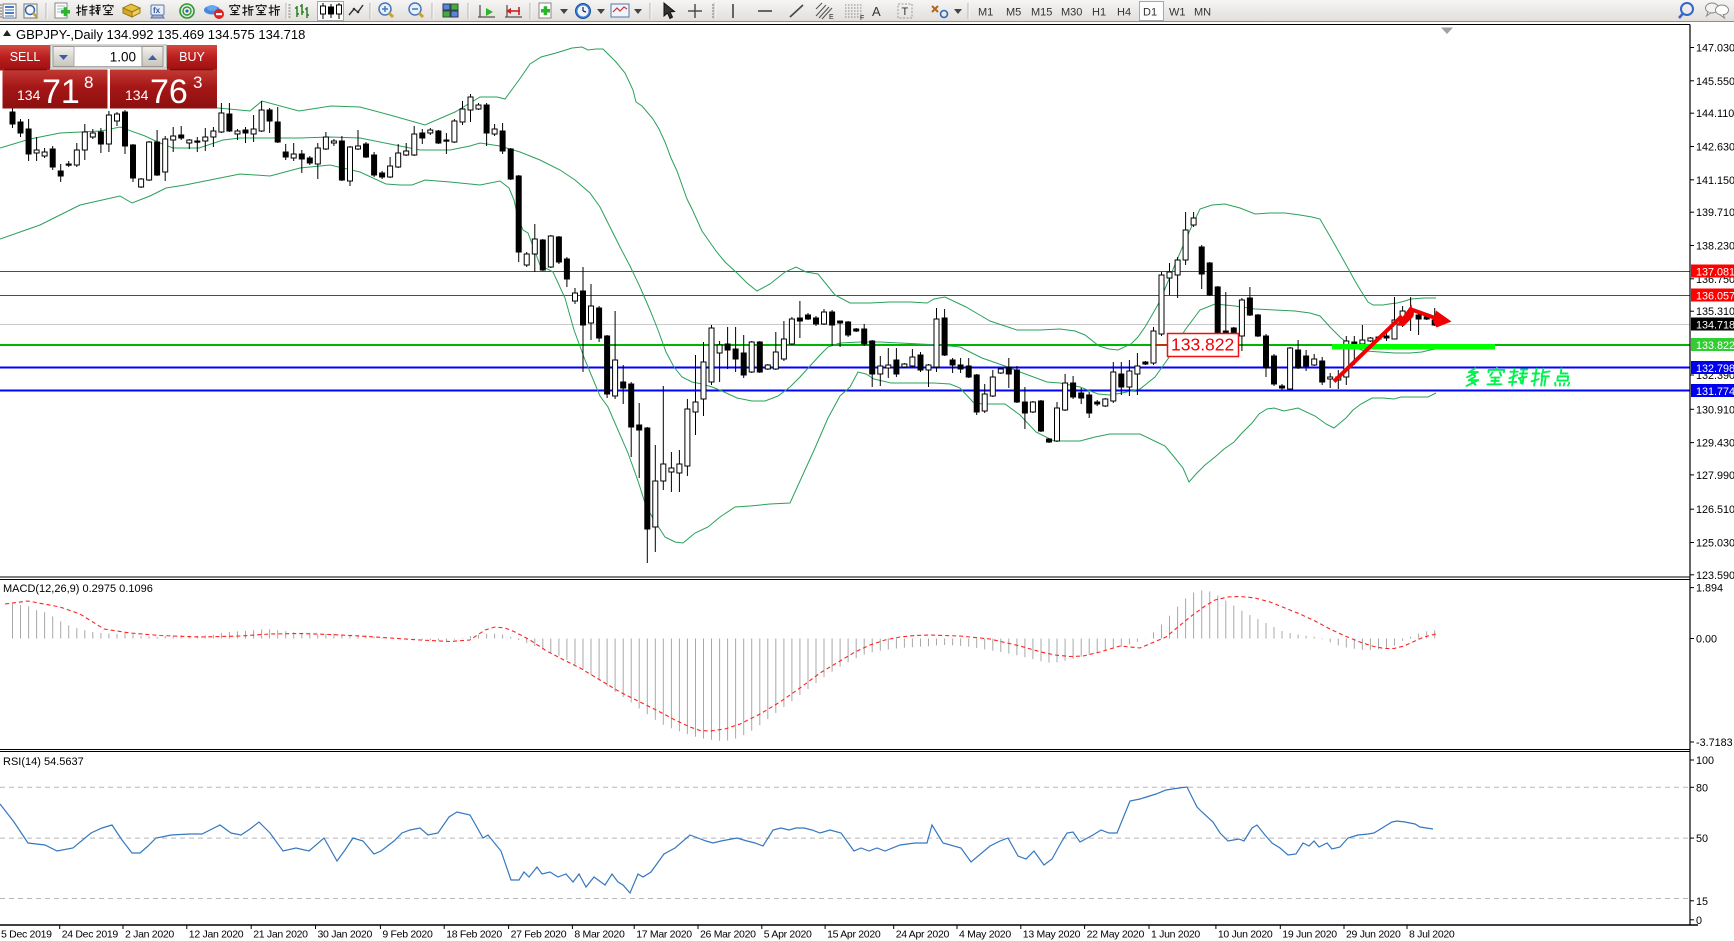 This screenshot has width=1734, height=941. I want to click on svg-text: 8 Mar 2020, so click(599, 935).